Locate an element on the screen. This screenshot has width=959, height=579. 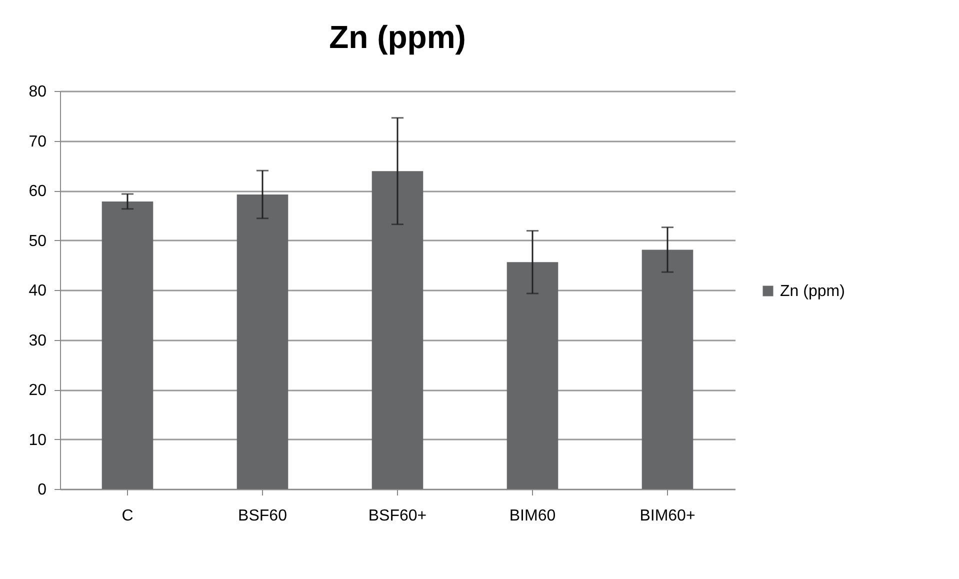
y-tick-label: 10 is located at coordinates (37, 440).